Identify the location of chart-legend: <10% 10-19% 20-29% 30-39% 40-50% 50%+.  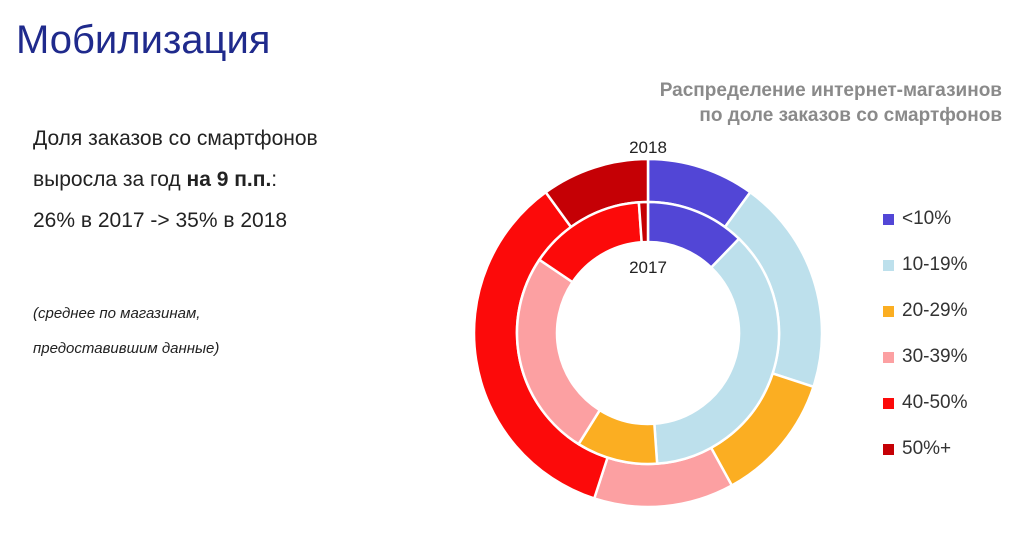
(925, 334).